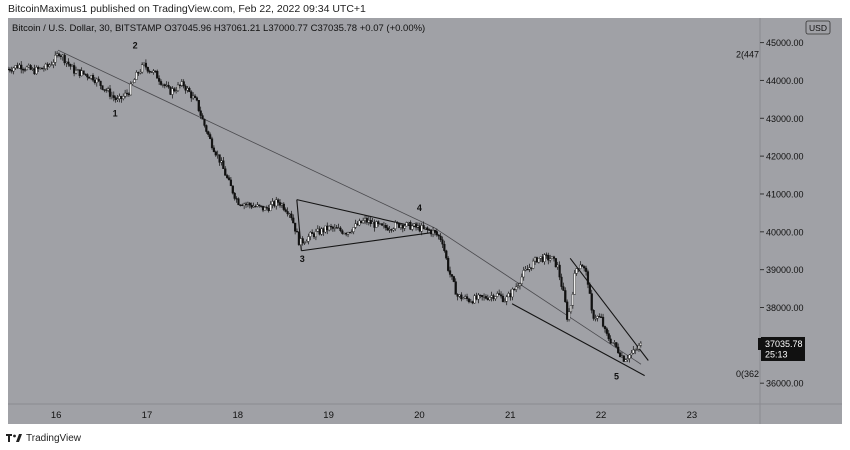 The height and width of the screenshot is (450, 850). Describe the element at coordinates (419, 208) in the screenshot. I see `wave-label: 4` at that location.